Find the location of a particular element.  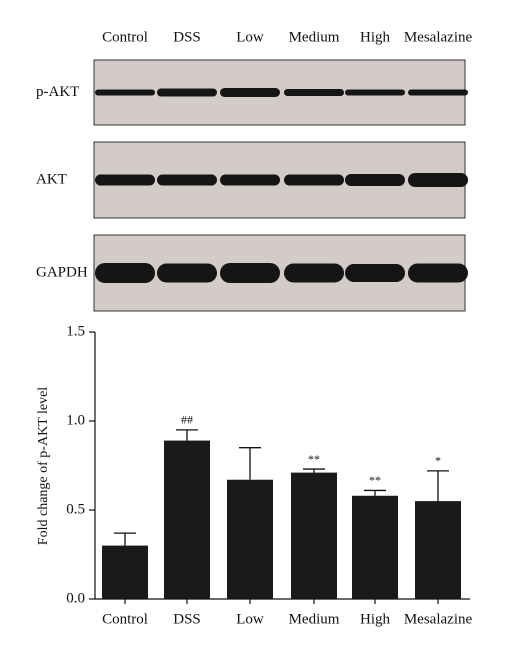

x-tick-label: Mesalazine is located at coordinates (438, 619).